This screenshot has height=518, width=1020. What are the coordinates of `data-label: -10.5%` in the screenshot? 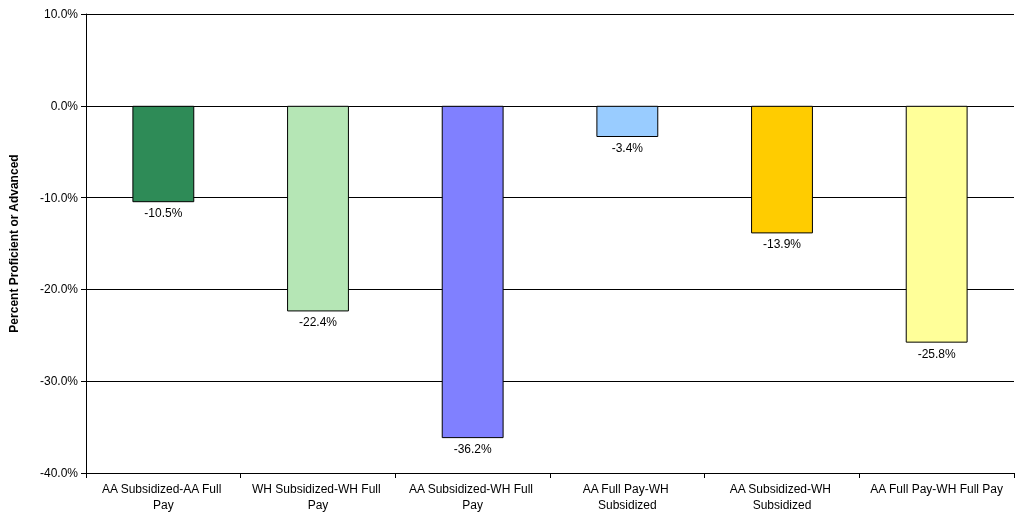 It's located at (163, 213).